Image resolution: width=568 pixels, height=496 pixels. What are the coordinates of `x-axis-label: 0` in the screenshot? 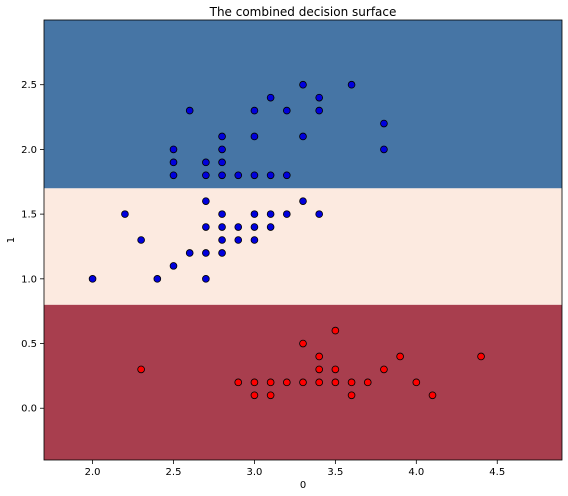 It's located at (303, 485).